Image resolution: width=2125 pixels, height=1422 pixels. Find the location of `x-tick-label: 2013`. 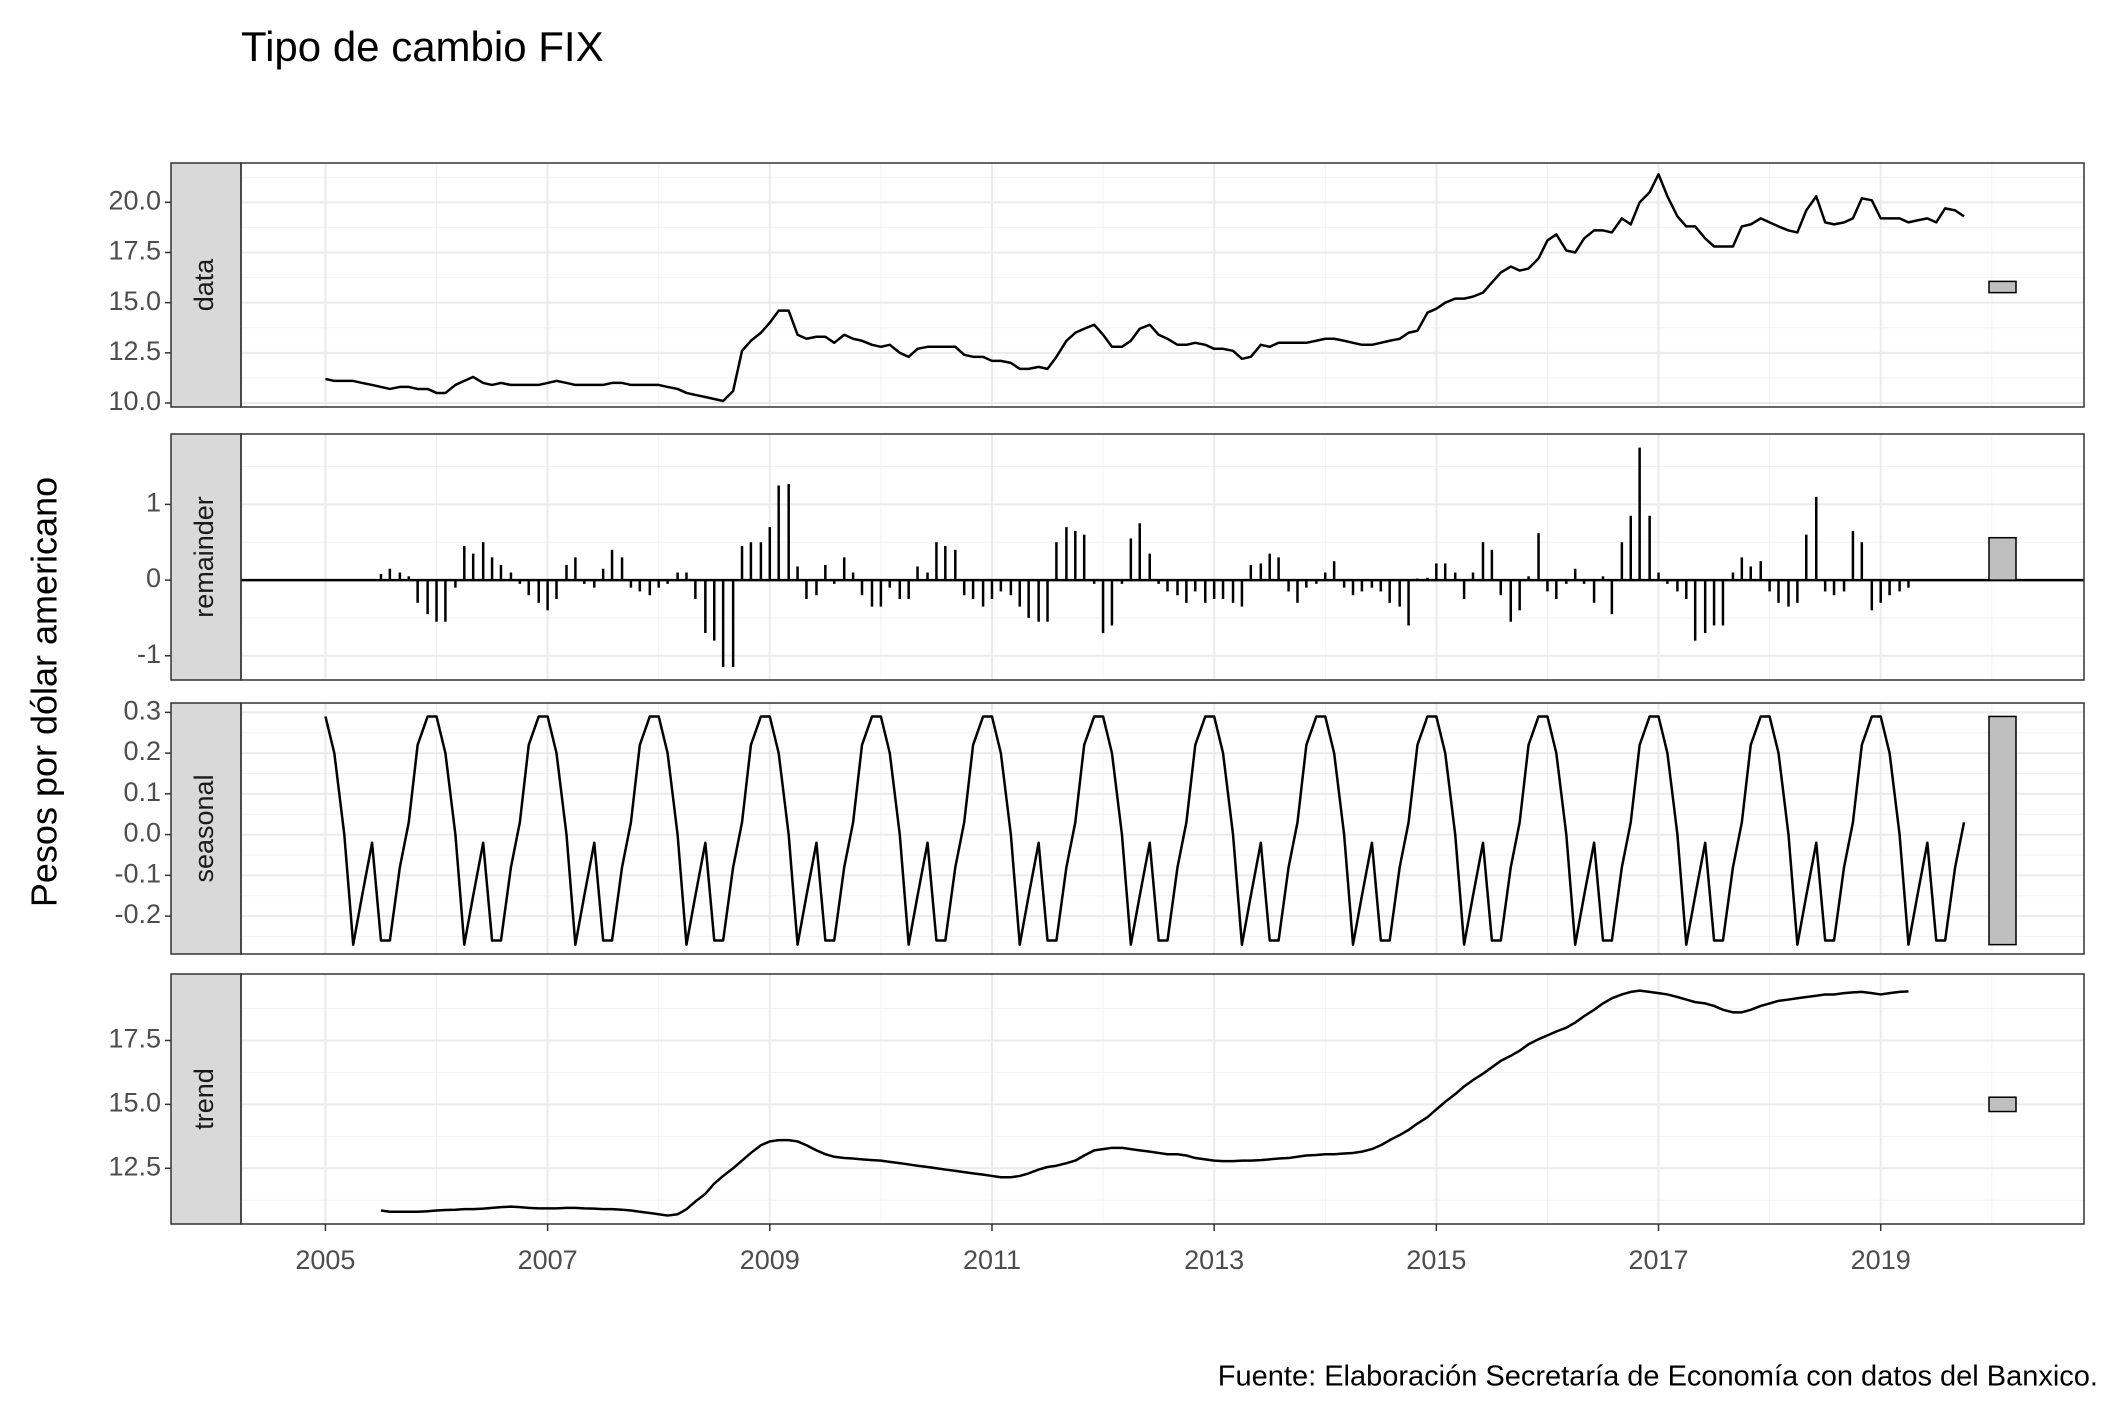

x-tick-label: 2013 is located at coordinates (1214, 1260).